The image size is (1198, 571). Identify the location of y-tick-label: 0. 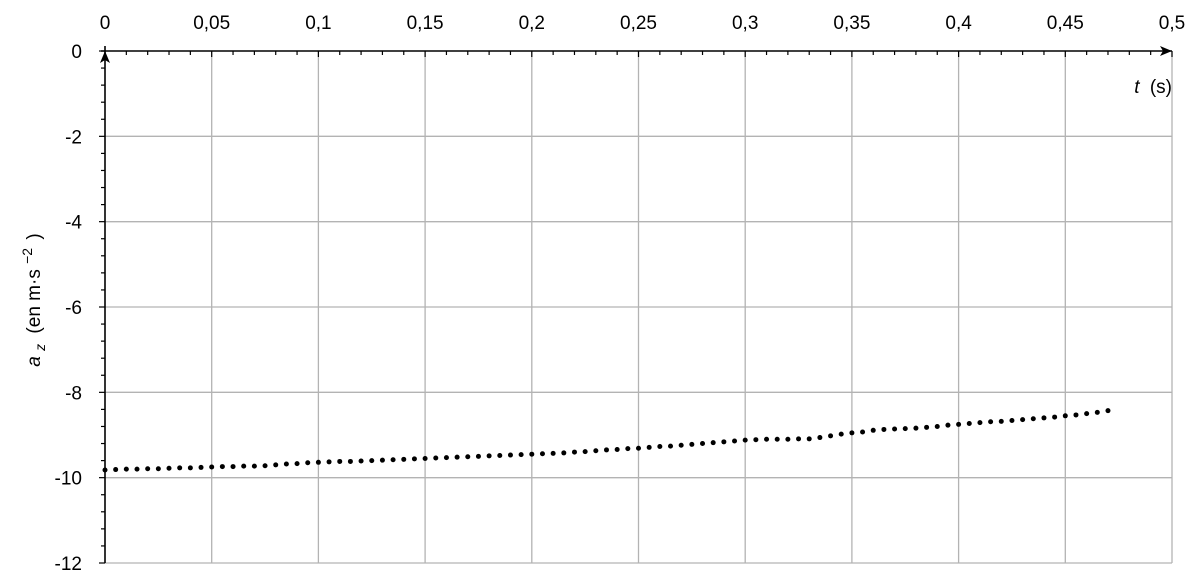
(76, 52).